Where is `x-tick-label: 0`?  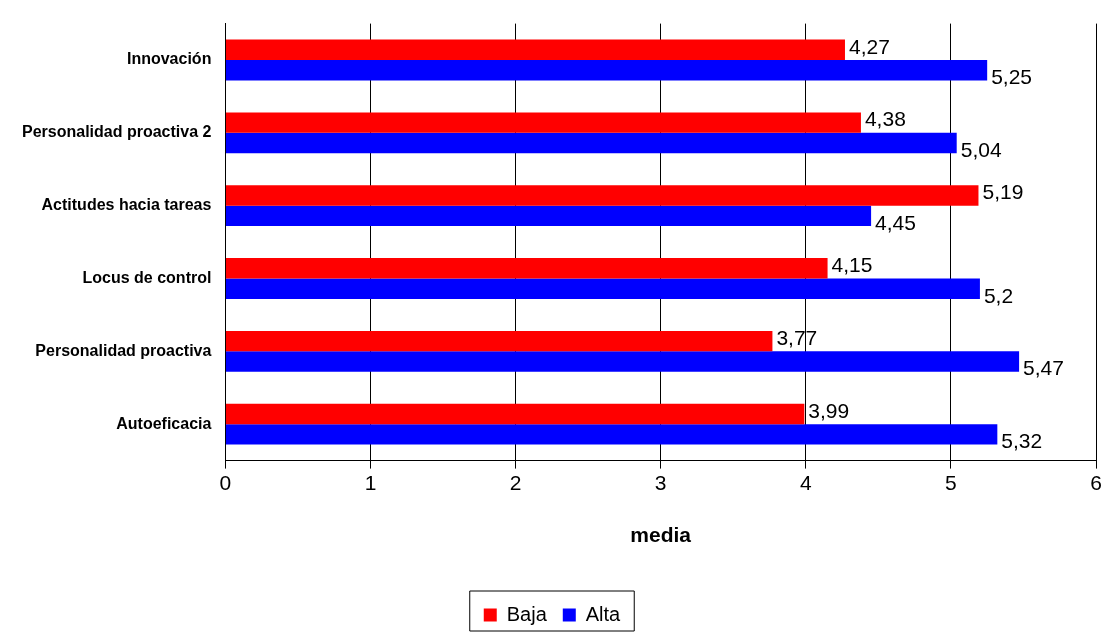
x-tick-label: 0 is located at coordinates (225, 482).